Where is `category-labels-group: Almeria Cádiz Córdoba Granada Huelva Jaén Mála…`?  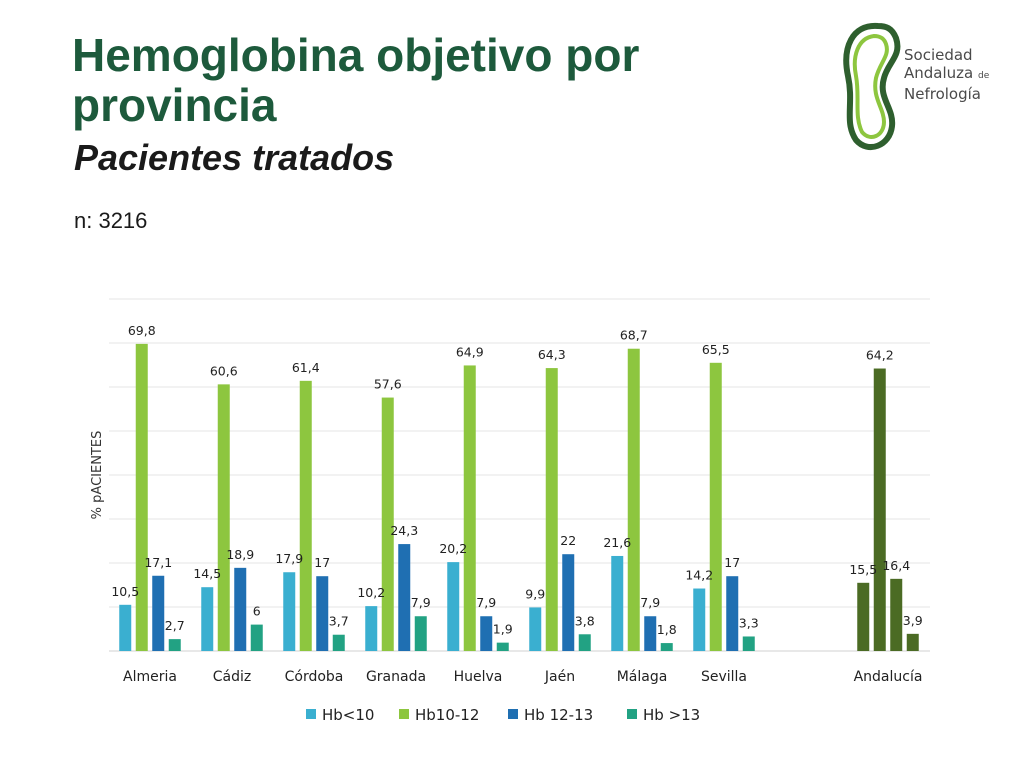
category-labels-group: Almeria Cádiz Córdoba Granada Huelva Jaén Mála… is located at coordinates (522, 677).